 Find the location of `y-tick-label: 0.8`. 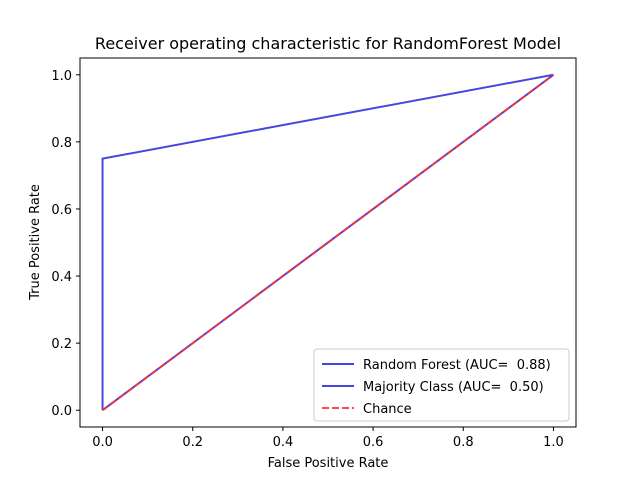

y-tick-label: 0.8 is located at coordinates (61, 143).